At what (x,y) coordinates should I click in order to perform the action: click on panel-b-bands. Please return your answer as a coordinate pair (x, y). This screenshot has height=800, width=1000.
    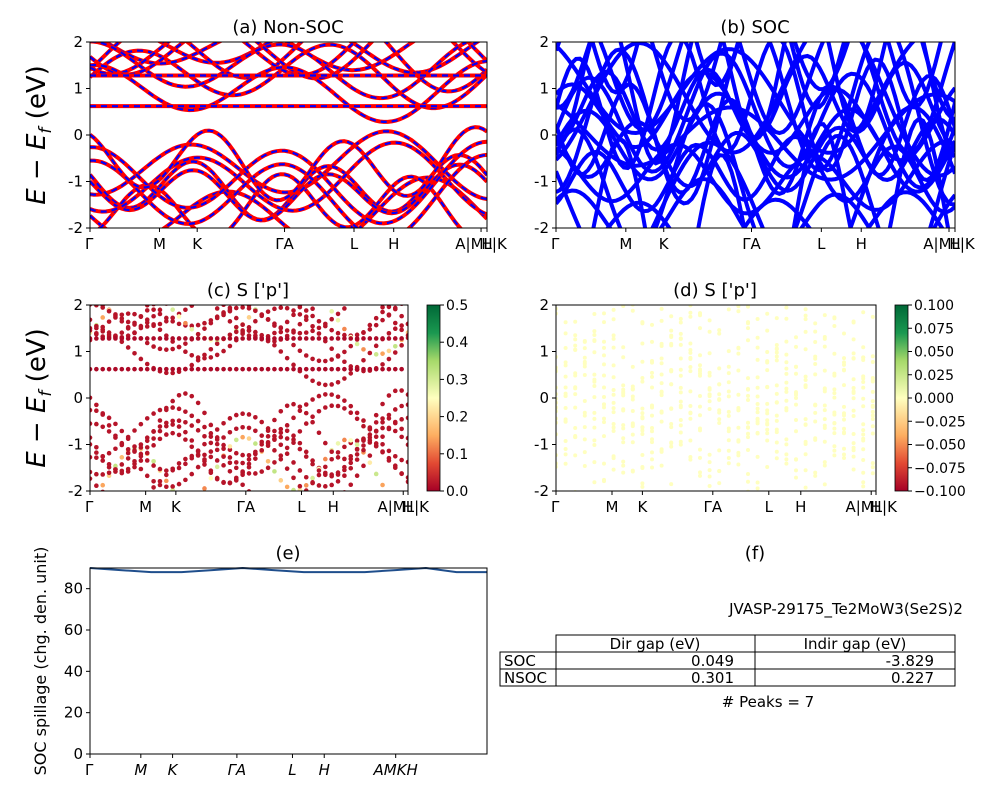
    Looking at the image, I should click on (755, 135).